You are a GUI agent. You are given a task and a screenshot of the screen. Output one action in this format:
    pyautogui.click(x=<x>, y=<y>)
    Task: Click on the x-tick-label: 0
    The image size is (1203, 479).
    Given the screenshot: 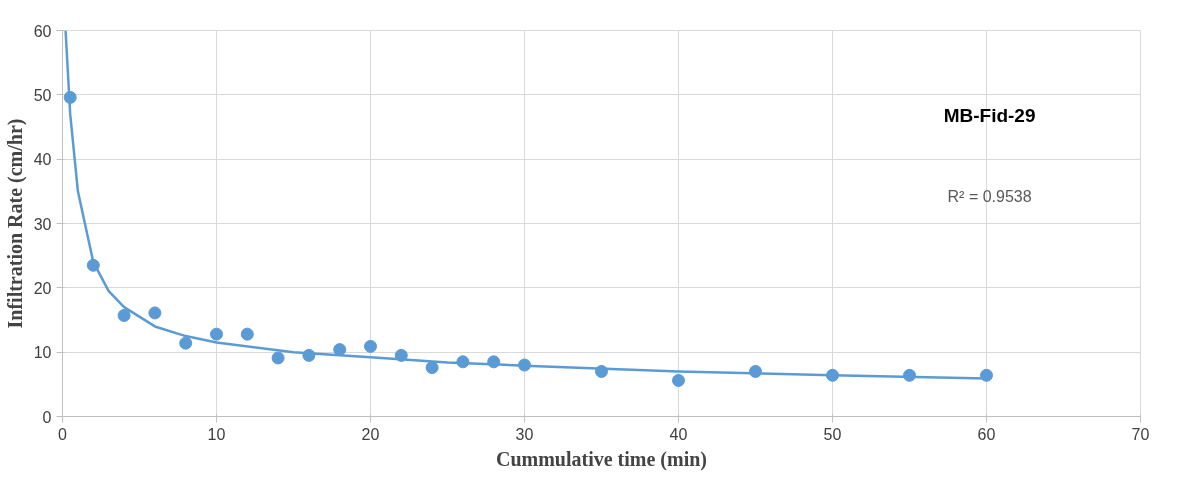 What is the action you would take?
    pyautogui.click(x=63, y=434)
    